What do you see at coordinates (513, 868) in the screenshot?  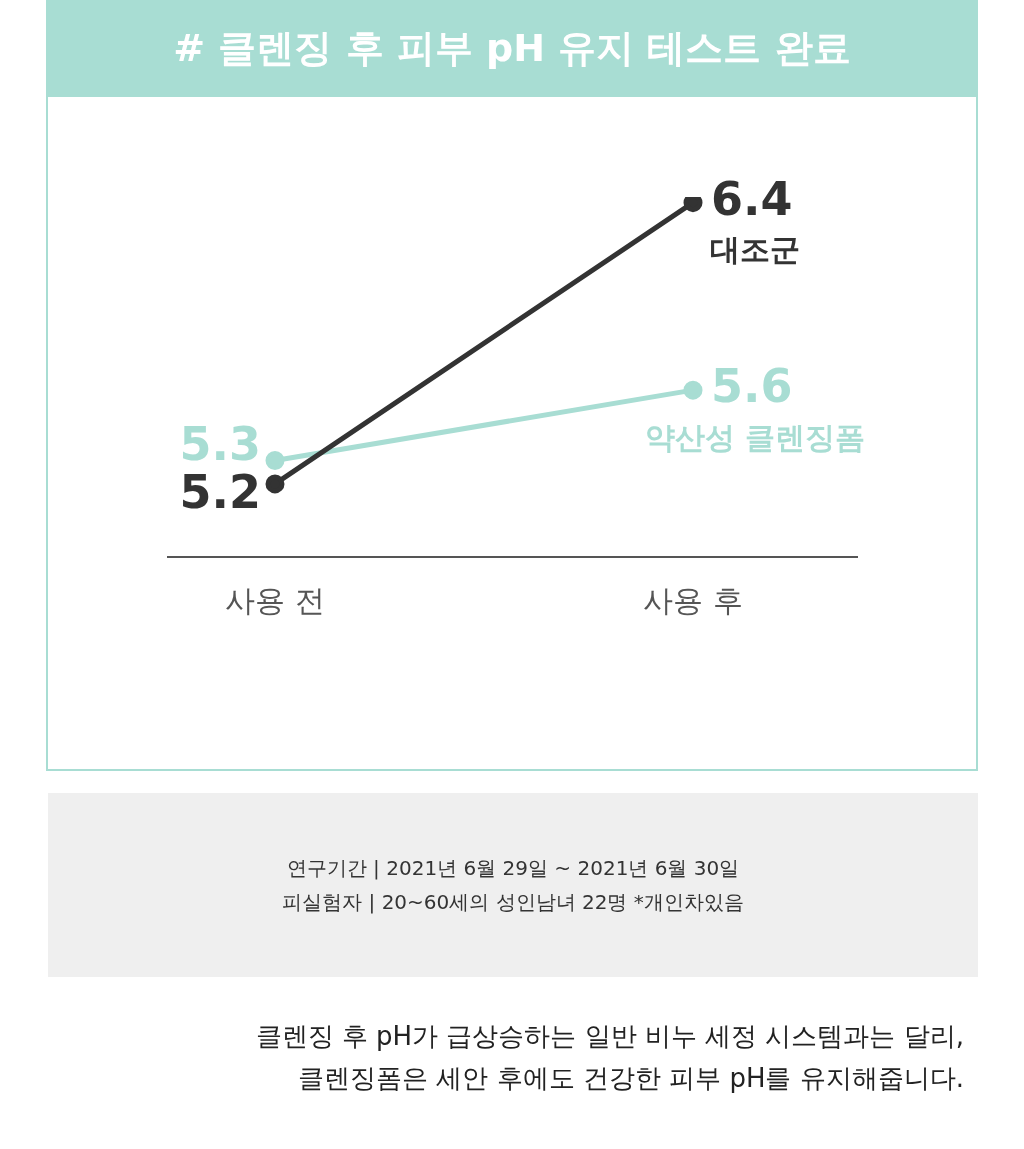 I see `text: 연구기간 | 2021년 6월 29일 ~ 2021년 6월 30일` at bounding box center [513, 868].